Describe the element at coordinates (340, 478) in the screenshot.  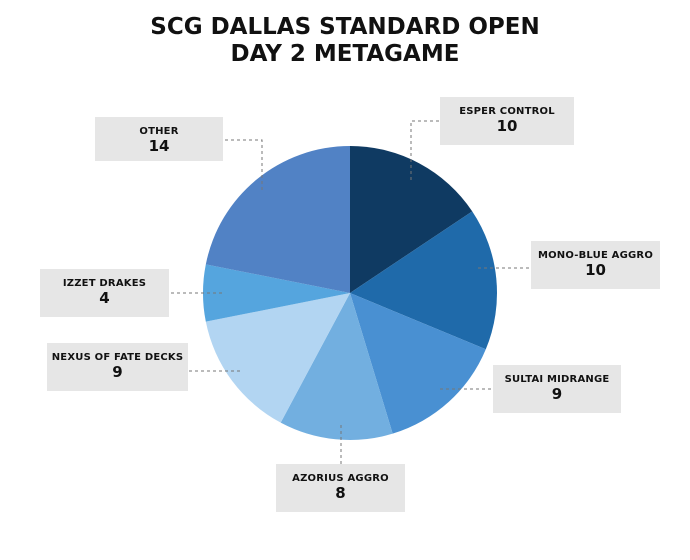
I see `slice-label-name: AZORIUS AGGRO` at that location.